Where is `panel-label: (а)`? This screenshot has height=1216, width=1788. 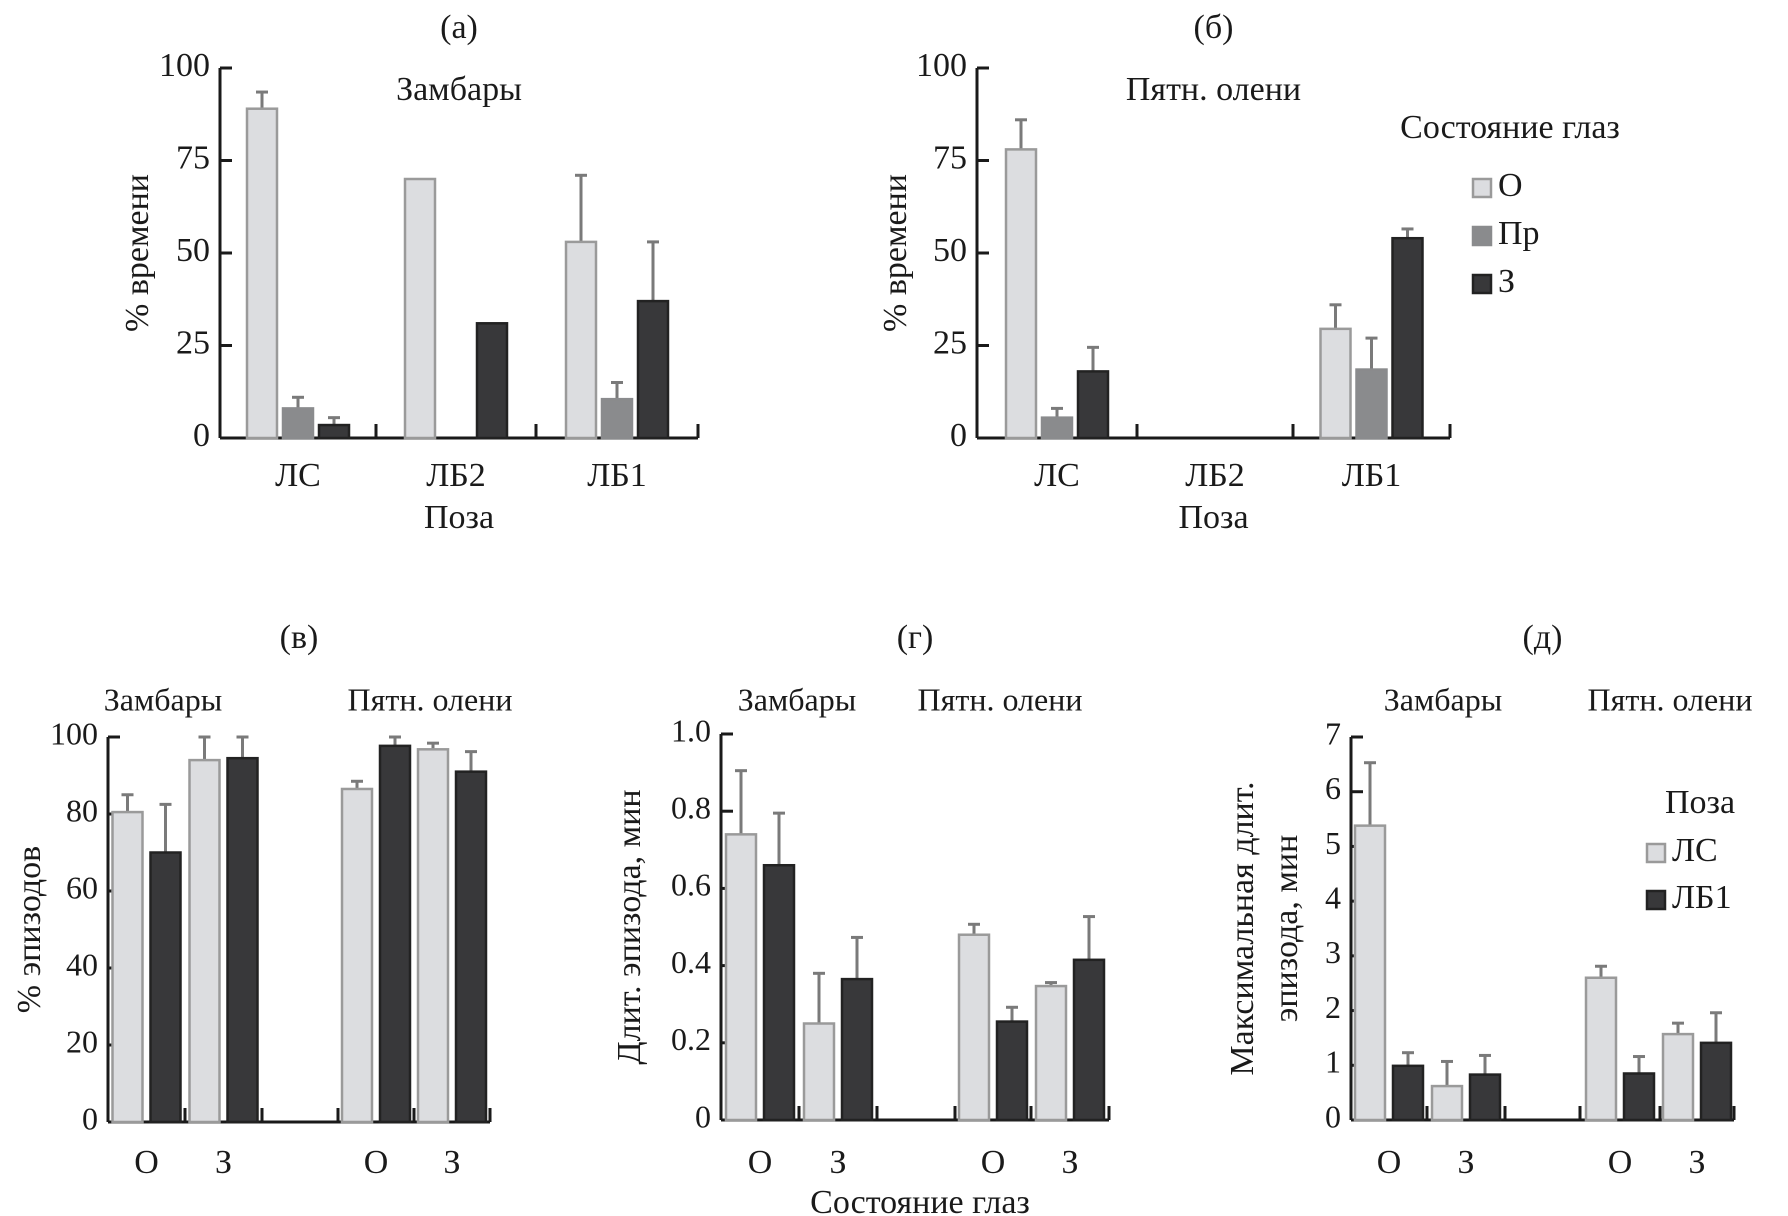 panel-label: (а) is located at coordinates (459, 27).